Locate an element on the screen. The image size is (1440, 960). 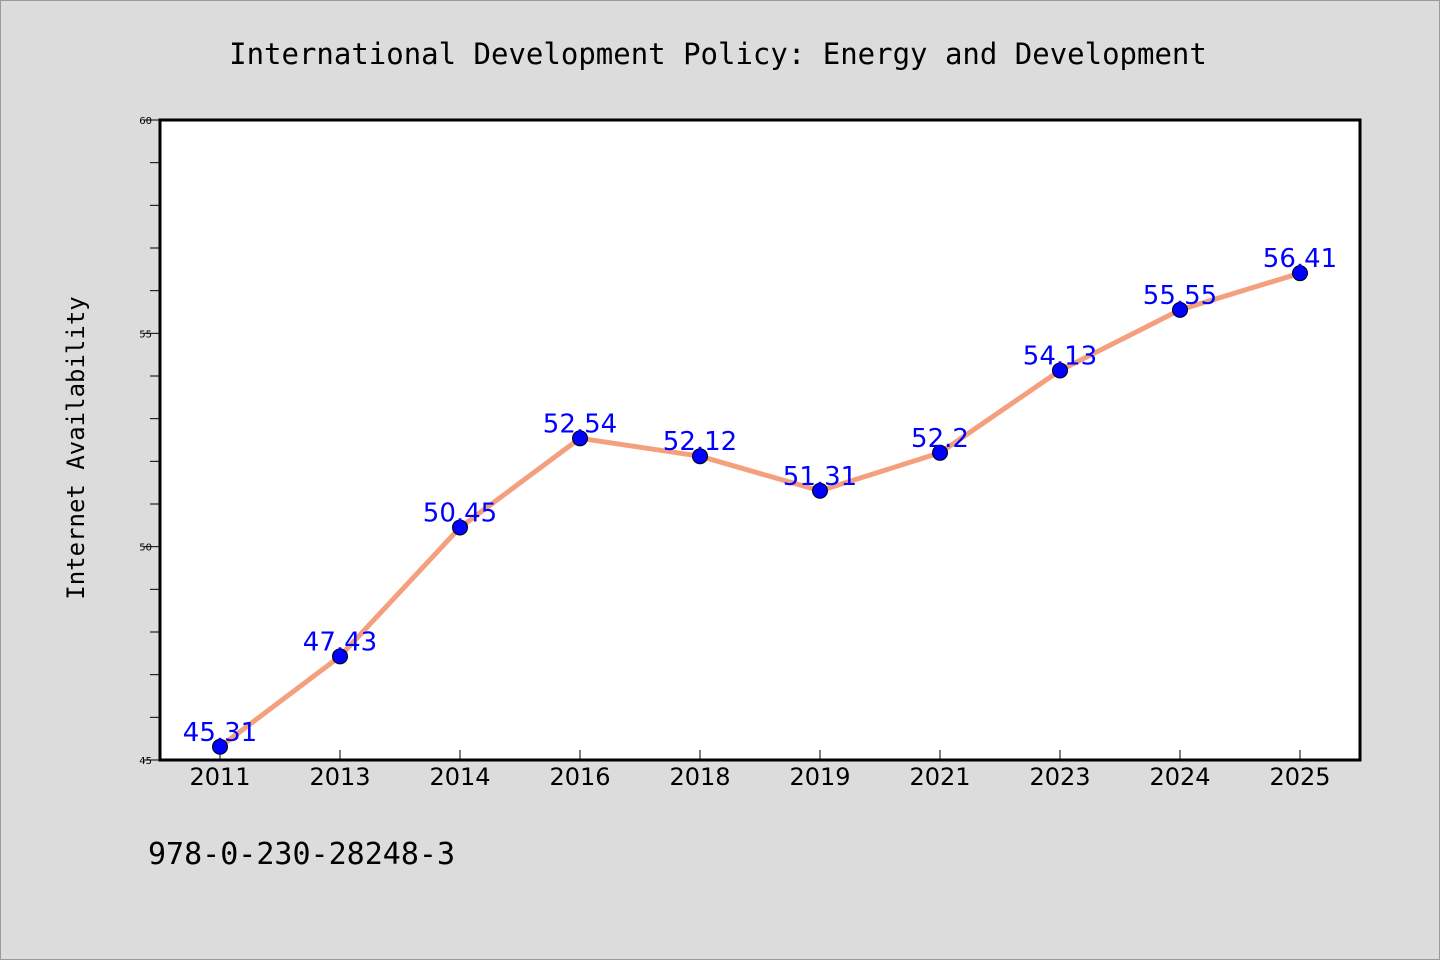
x-axis: 2011 2013 2014 2016 2018 2019 2021 2023 2024 2025 is located at coordinates (760, 770).